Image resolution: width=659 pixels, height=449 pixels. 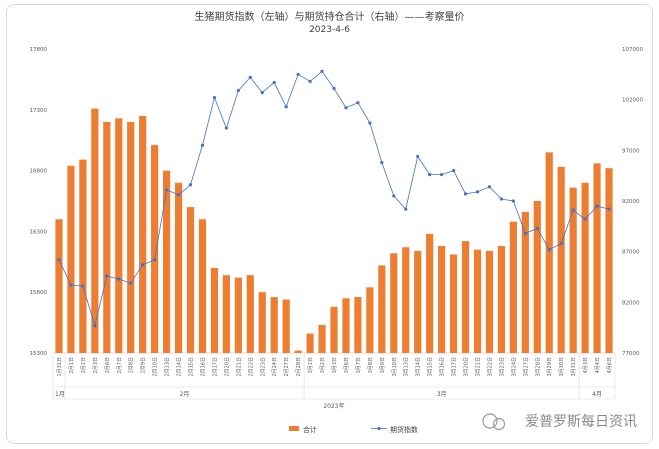 I want to click on x-tick-label: 2月20日, so click(x=227, y=367).